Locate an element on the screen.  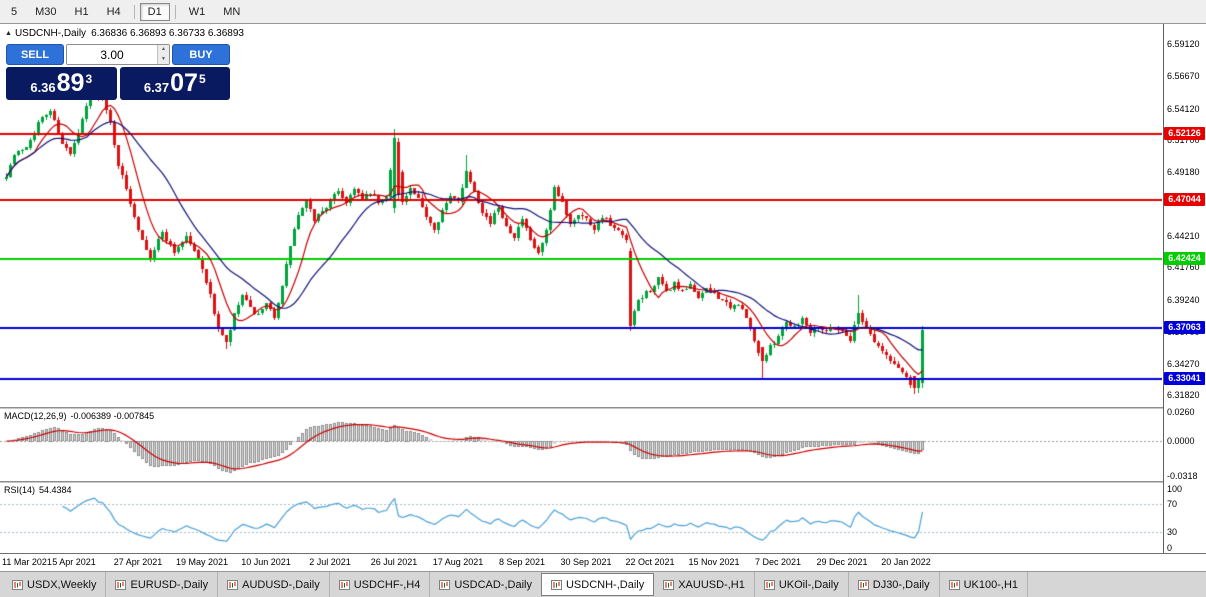
chart-tab-usdx-weekly: USDX,Weekly is located at coordinates (55, 584).